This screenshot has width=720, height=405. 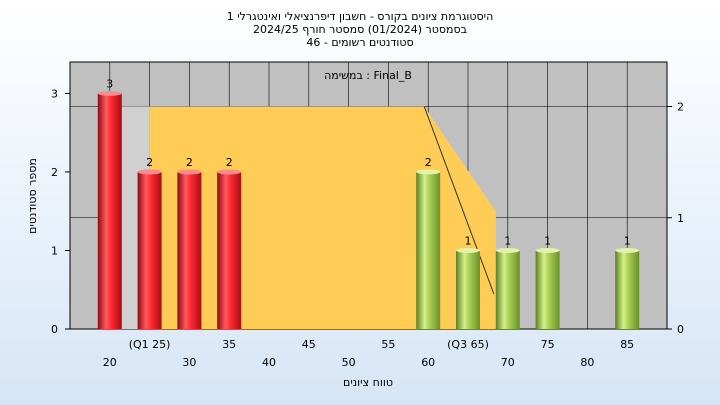 What do you see at coordinates (54, 329) in the screenshot?
I see `y-left-tick-label: 0` at bounding box center [54, 329].